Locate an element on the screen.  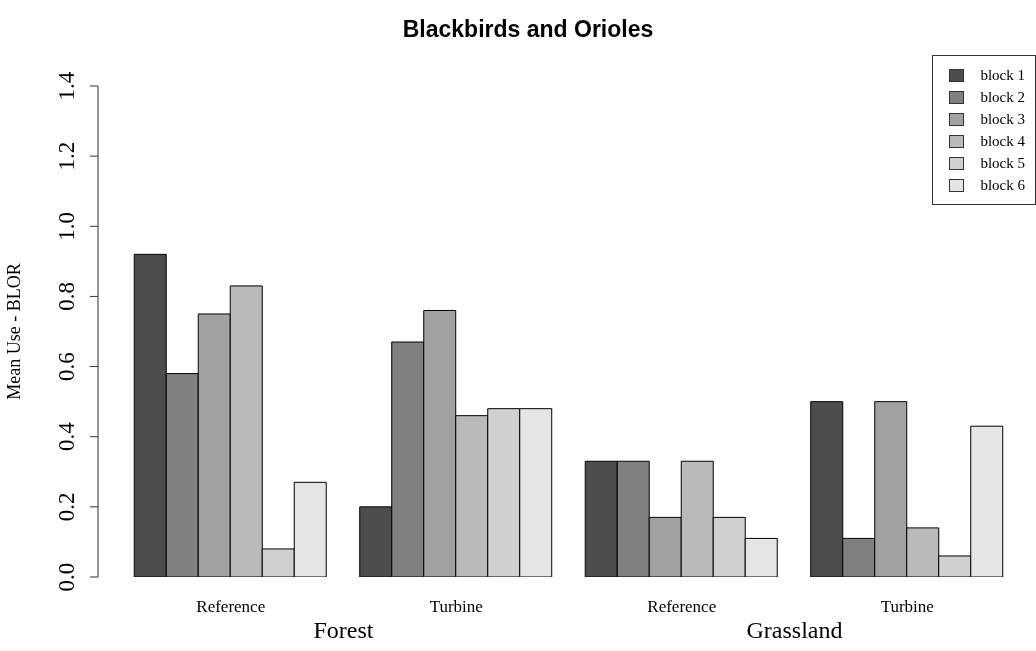
y-tick-label: 1.0 is located at coordinates (66, 226).